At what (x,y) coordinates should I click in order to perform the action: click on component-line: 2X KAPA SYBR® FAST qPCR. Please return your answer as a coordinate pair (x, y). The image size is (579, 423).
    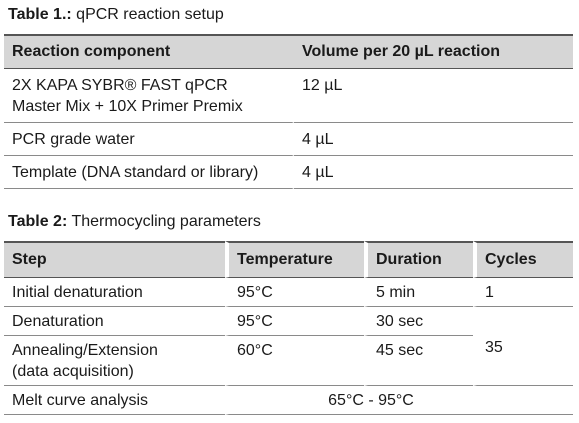
    Looking at the image, I should click on (120, 85).